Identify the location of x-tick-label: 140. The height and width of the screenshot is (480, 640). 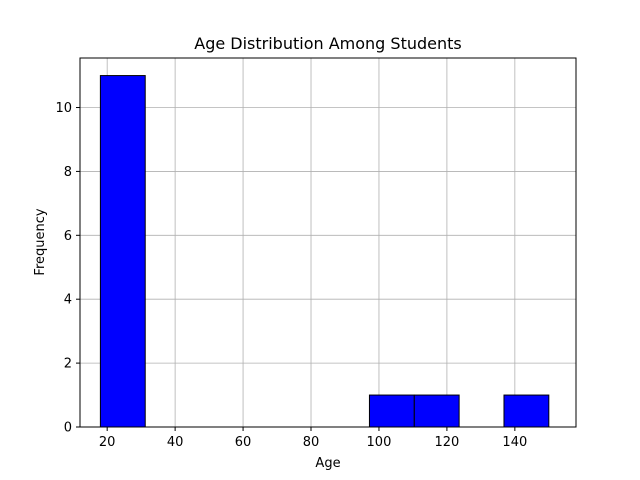
(514, 442).